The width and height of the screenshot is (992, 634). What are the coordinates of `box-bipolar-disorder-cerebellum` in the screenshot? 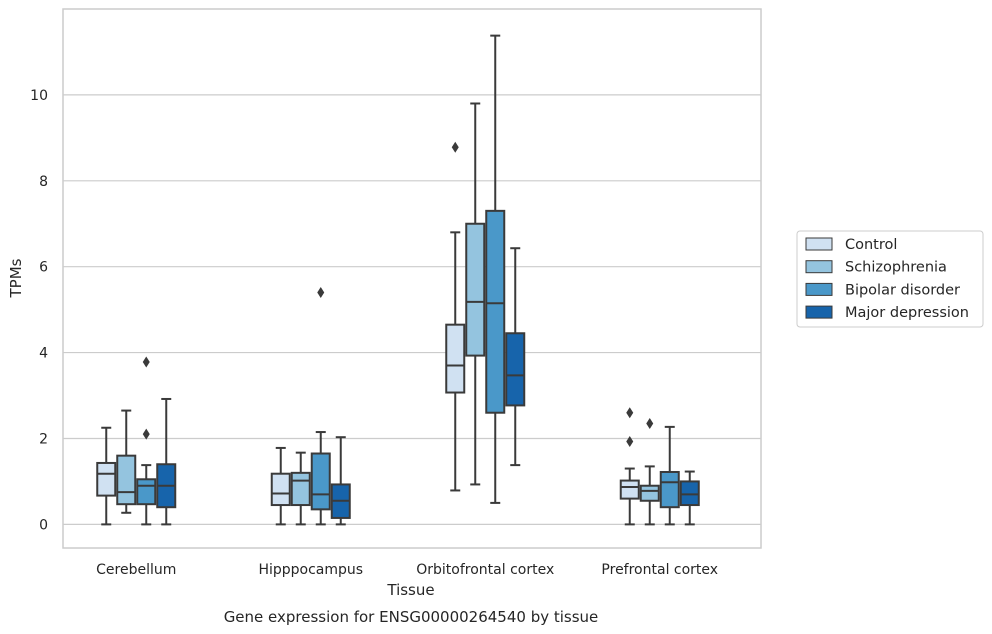 It's located at (146, 441).